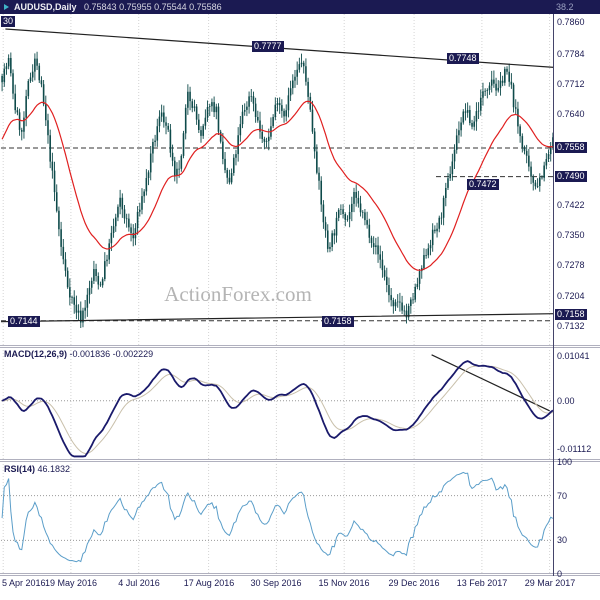 This screenshot has height=600, width=600. I want to click on symbol-title: AUDUSD,Daily, so click(45, 7).